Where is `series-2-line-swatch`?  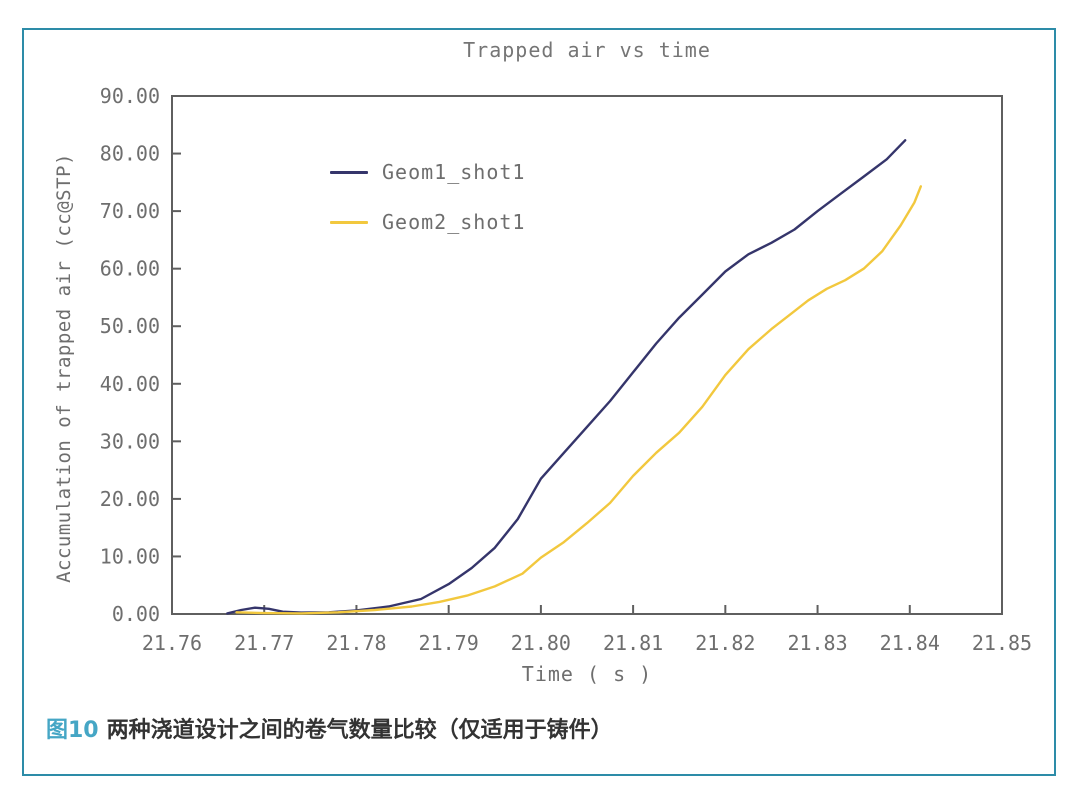
series-2-line-swatch is located at coordinates (349, 222).